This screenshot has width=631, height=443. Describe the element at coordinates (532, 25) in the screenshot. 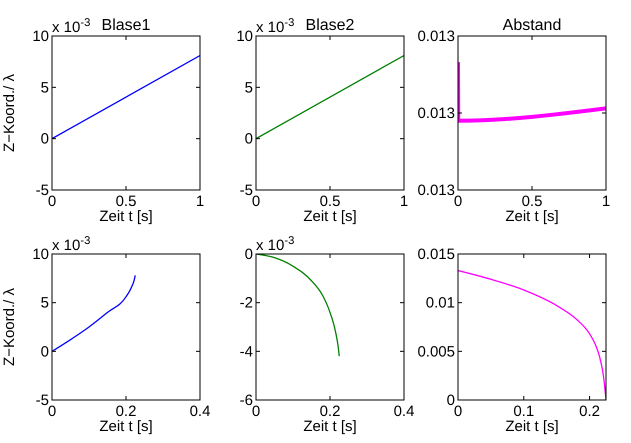

I see `chart-title: Abstand` at that location.